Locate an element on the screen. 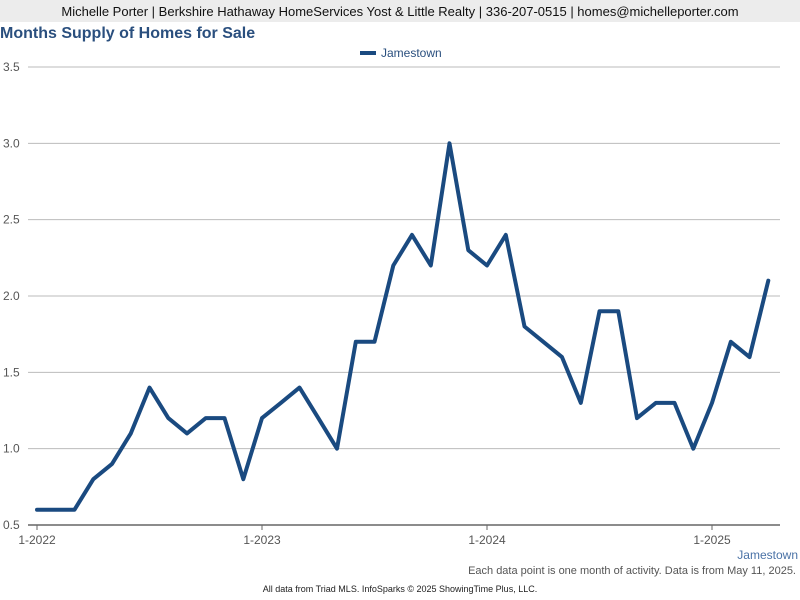 This screenshot has height=600, width=800. y-tick-label: 2.0 is located at coordinates (11, 296).